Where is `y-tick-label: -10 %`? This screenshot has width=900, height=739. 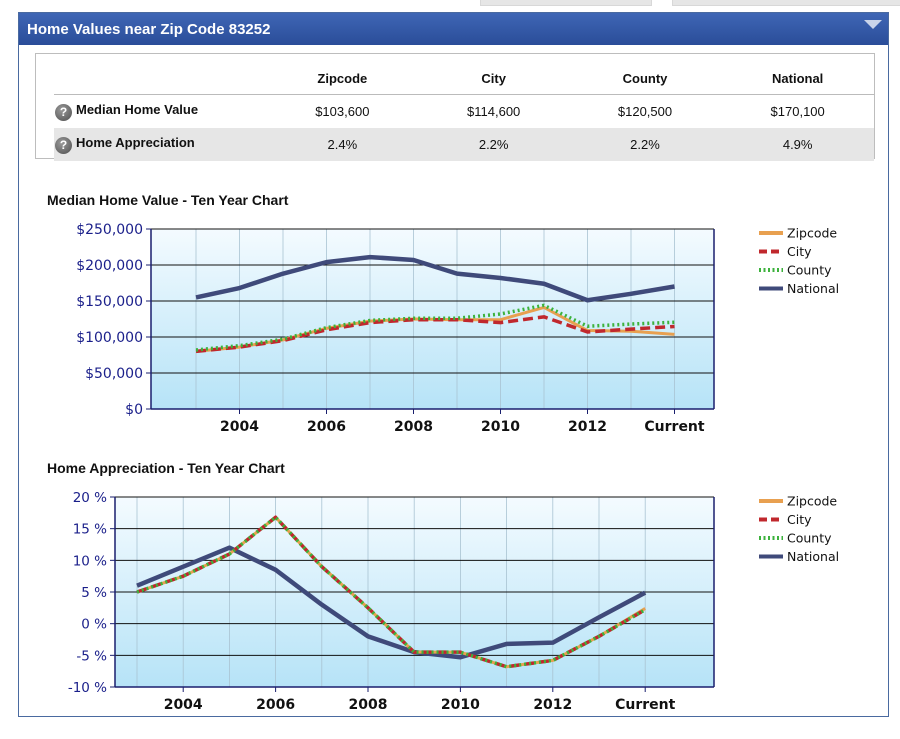 y-tick-label: -10 % is located at coordinates (87, 688).